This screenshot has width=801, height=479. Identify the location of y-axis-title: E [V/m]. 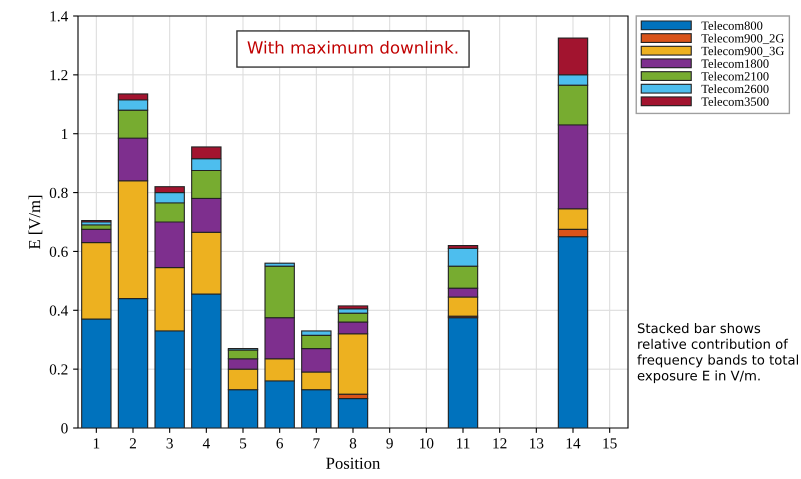
(35, 223).